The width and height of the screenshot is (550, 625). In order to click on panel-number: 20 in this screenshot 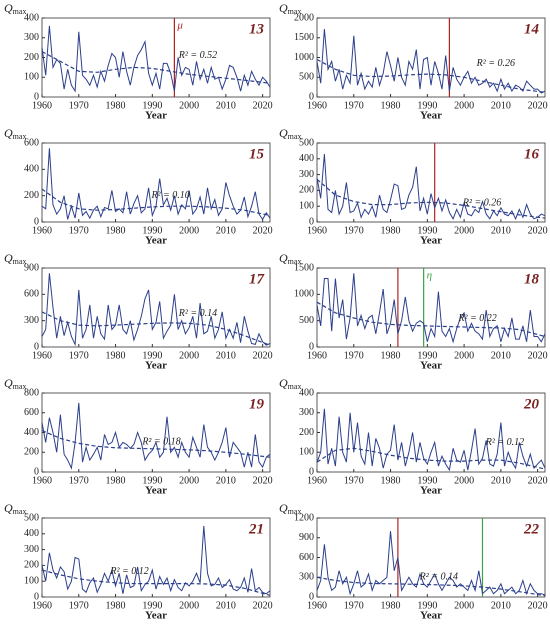, I will do `click(531, 404)`.